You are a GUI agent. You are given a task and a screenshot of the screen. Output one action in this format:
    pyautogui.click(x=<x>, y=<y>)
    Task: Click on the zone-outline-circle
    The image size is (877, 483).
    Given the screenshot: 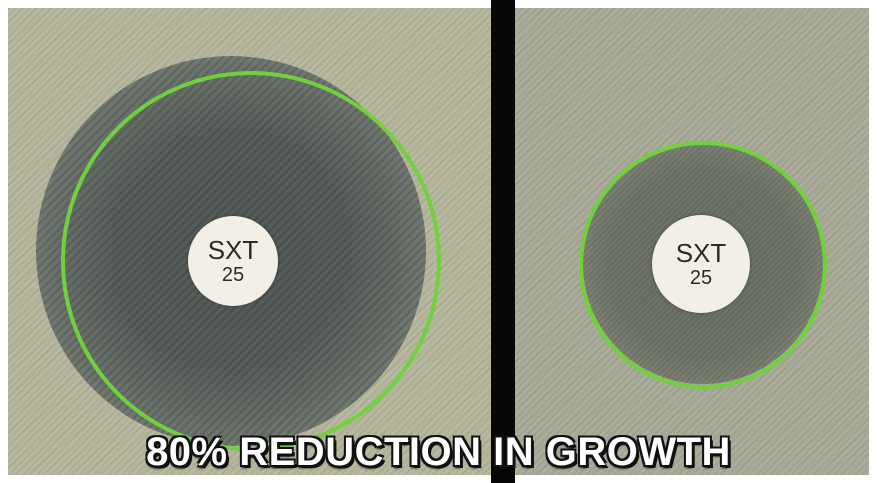 What is the action you would take?
    pyautogui.click(x=703, y=265)
    